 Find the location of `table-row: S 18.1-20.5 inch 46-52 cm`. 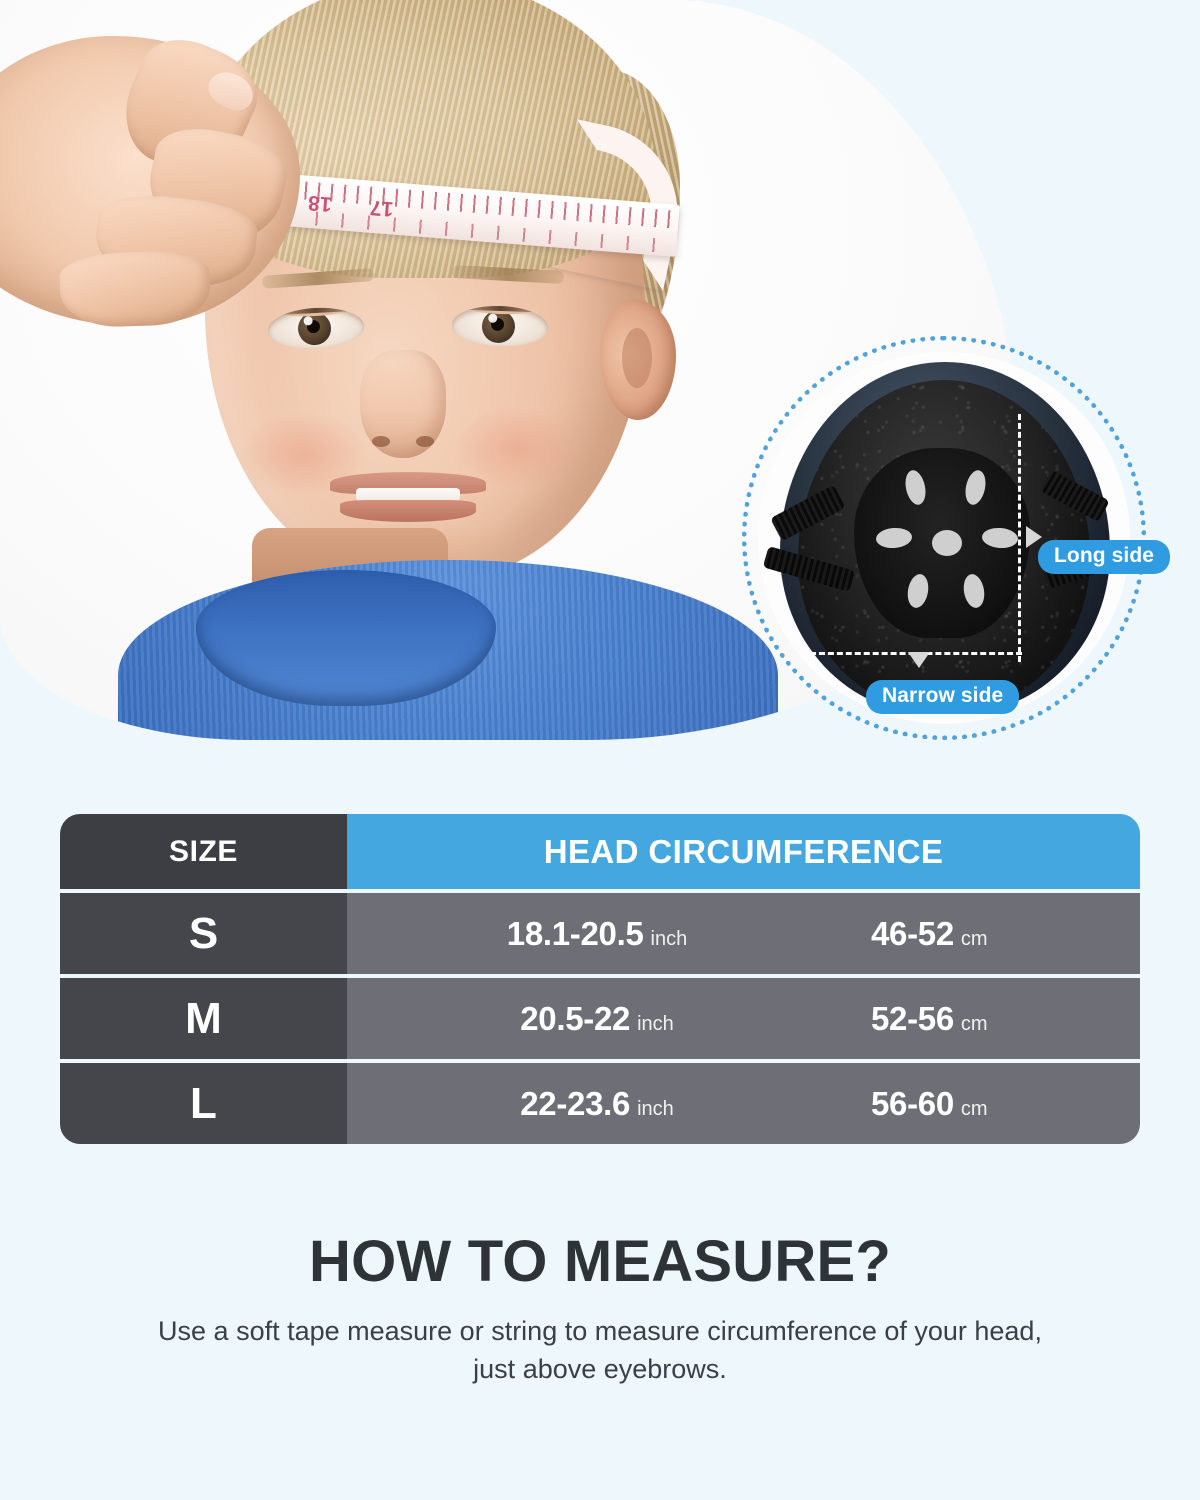

table-row: S 18.1-20.5 inch 46-52 cm is located at coordinates (600, 934).